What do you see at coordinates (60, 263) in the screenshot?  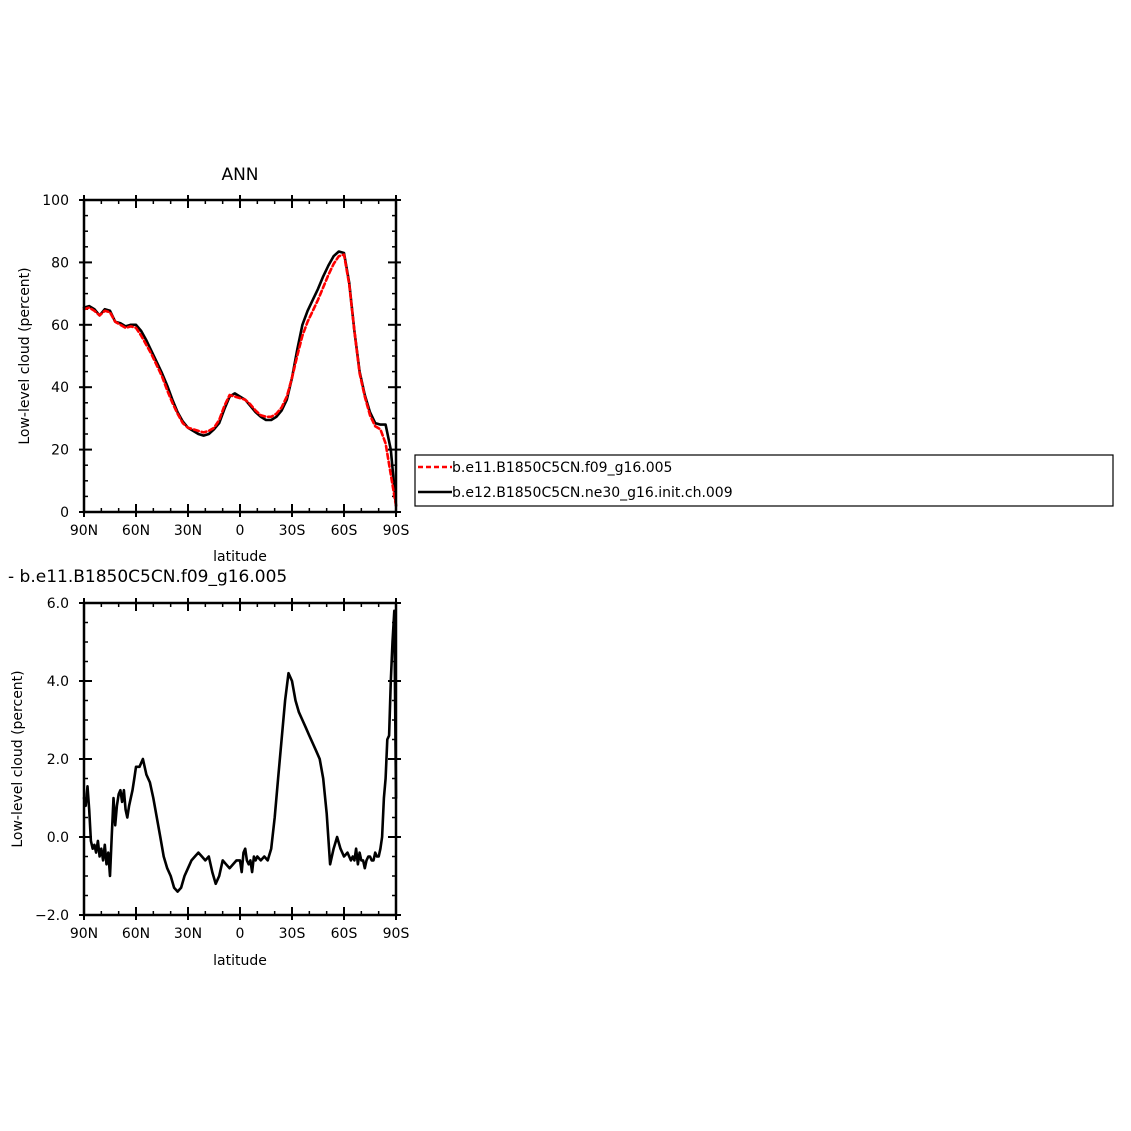 I see `top-y-tick-label: 80` at bounding box center [60, 263].